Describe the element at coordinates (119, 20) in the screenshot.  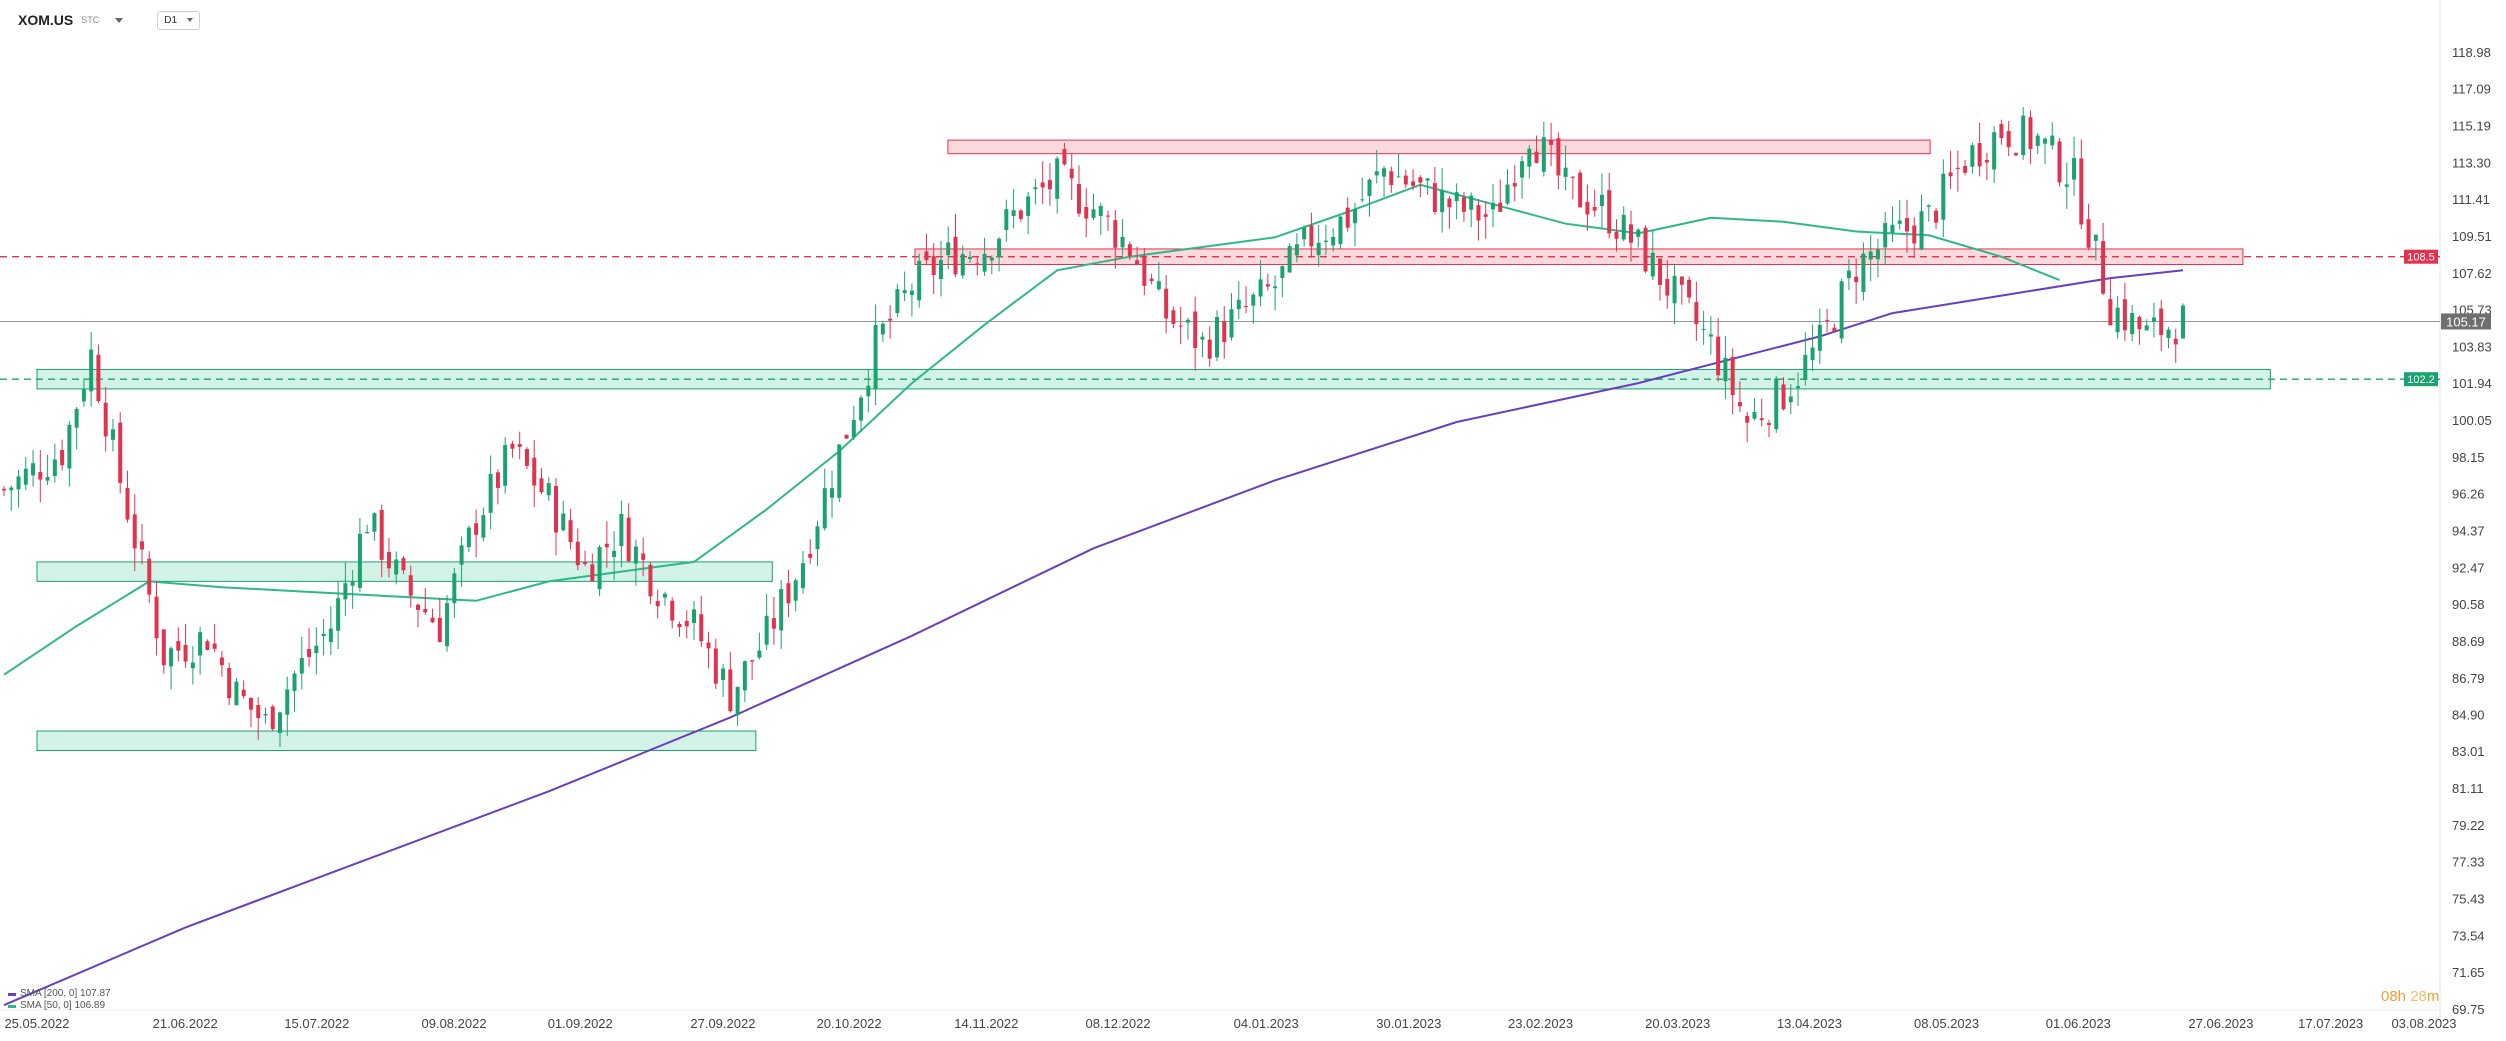
I see `symbol-dropdown-icon` at that location.